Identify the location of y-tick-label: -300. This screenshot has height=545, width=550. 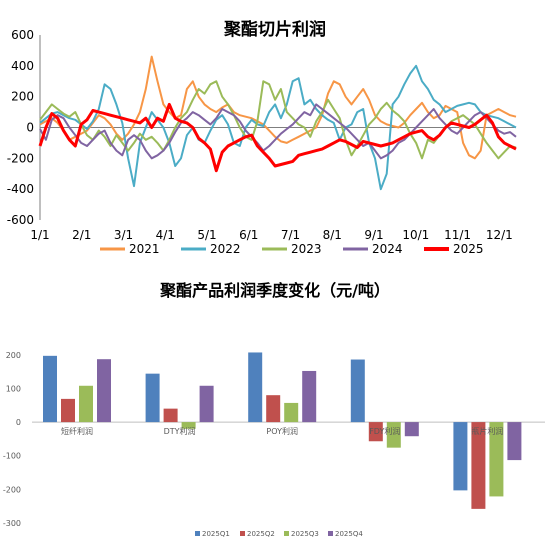
(12, 523).